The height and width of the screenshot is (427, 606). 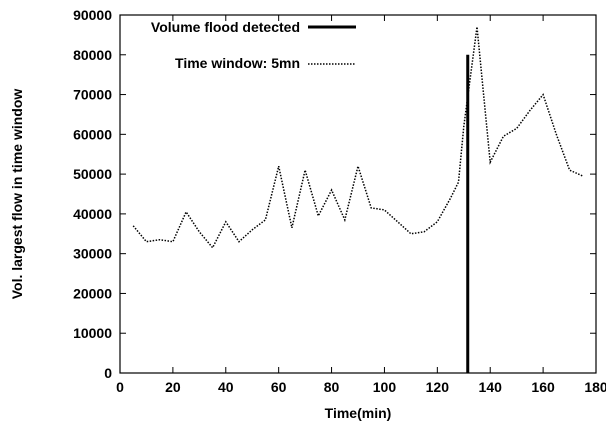 What do you see at coordinates (92, 333) in the screenshot?
I see `y-tick-label: 10000` at bounding box center [92, 333].